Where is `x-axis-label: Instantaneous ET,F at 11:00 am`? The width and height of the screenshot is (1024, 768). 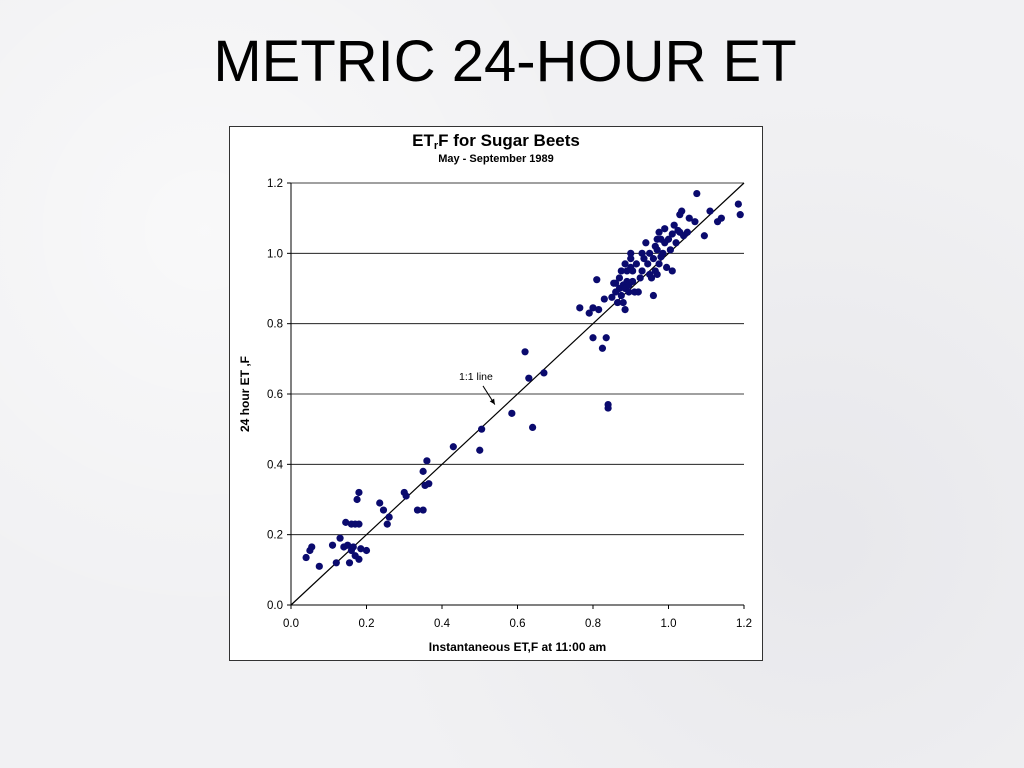 x-axis-label: Instantaneous ET,F at 11:00 am is located at coordinates (517, 647).